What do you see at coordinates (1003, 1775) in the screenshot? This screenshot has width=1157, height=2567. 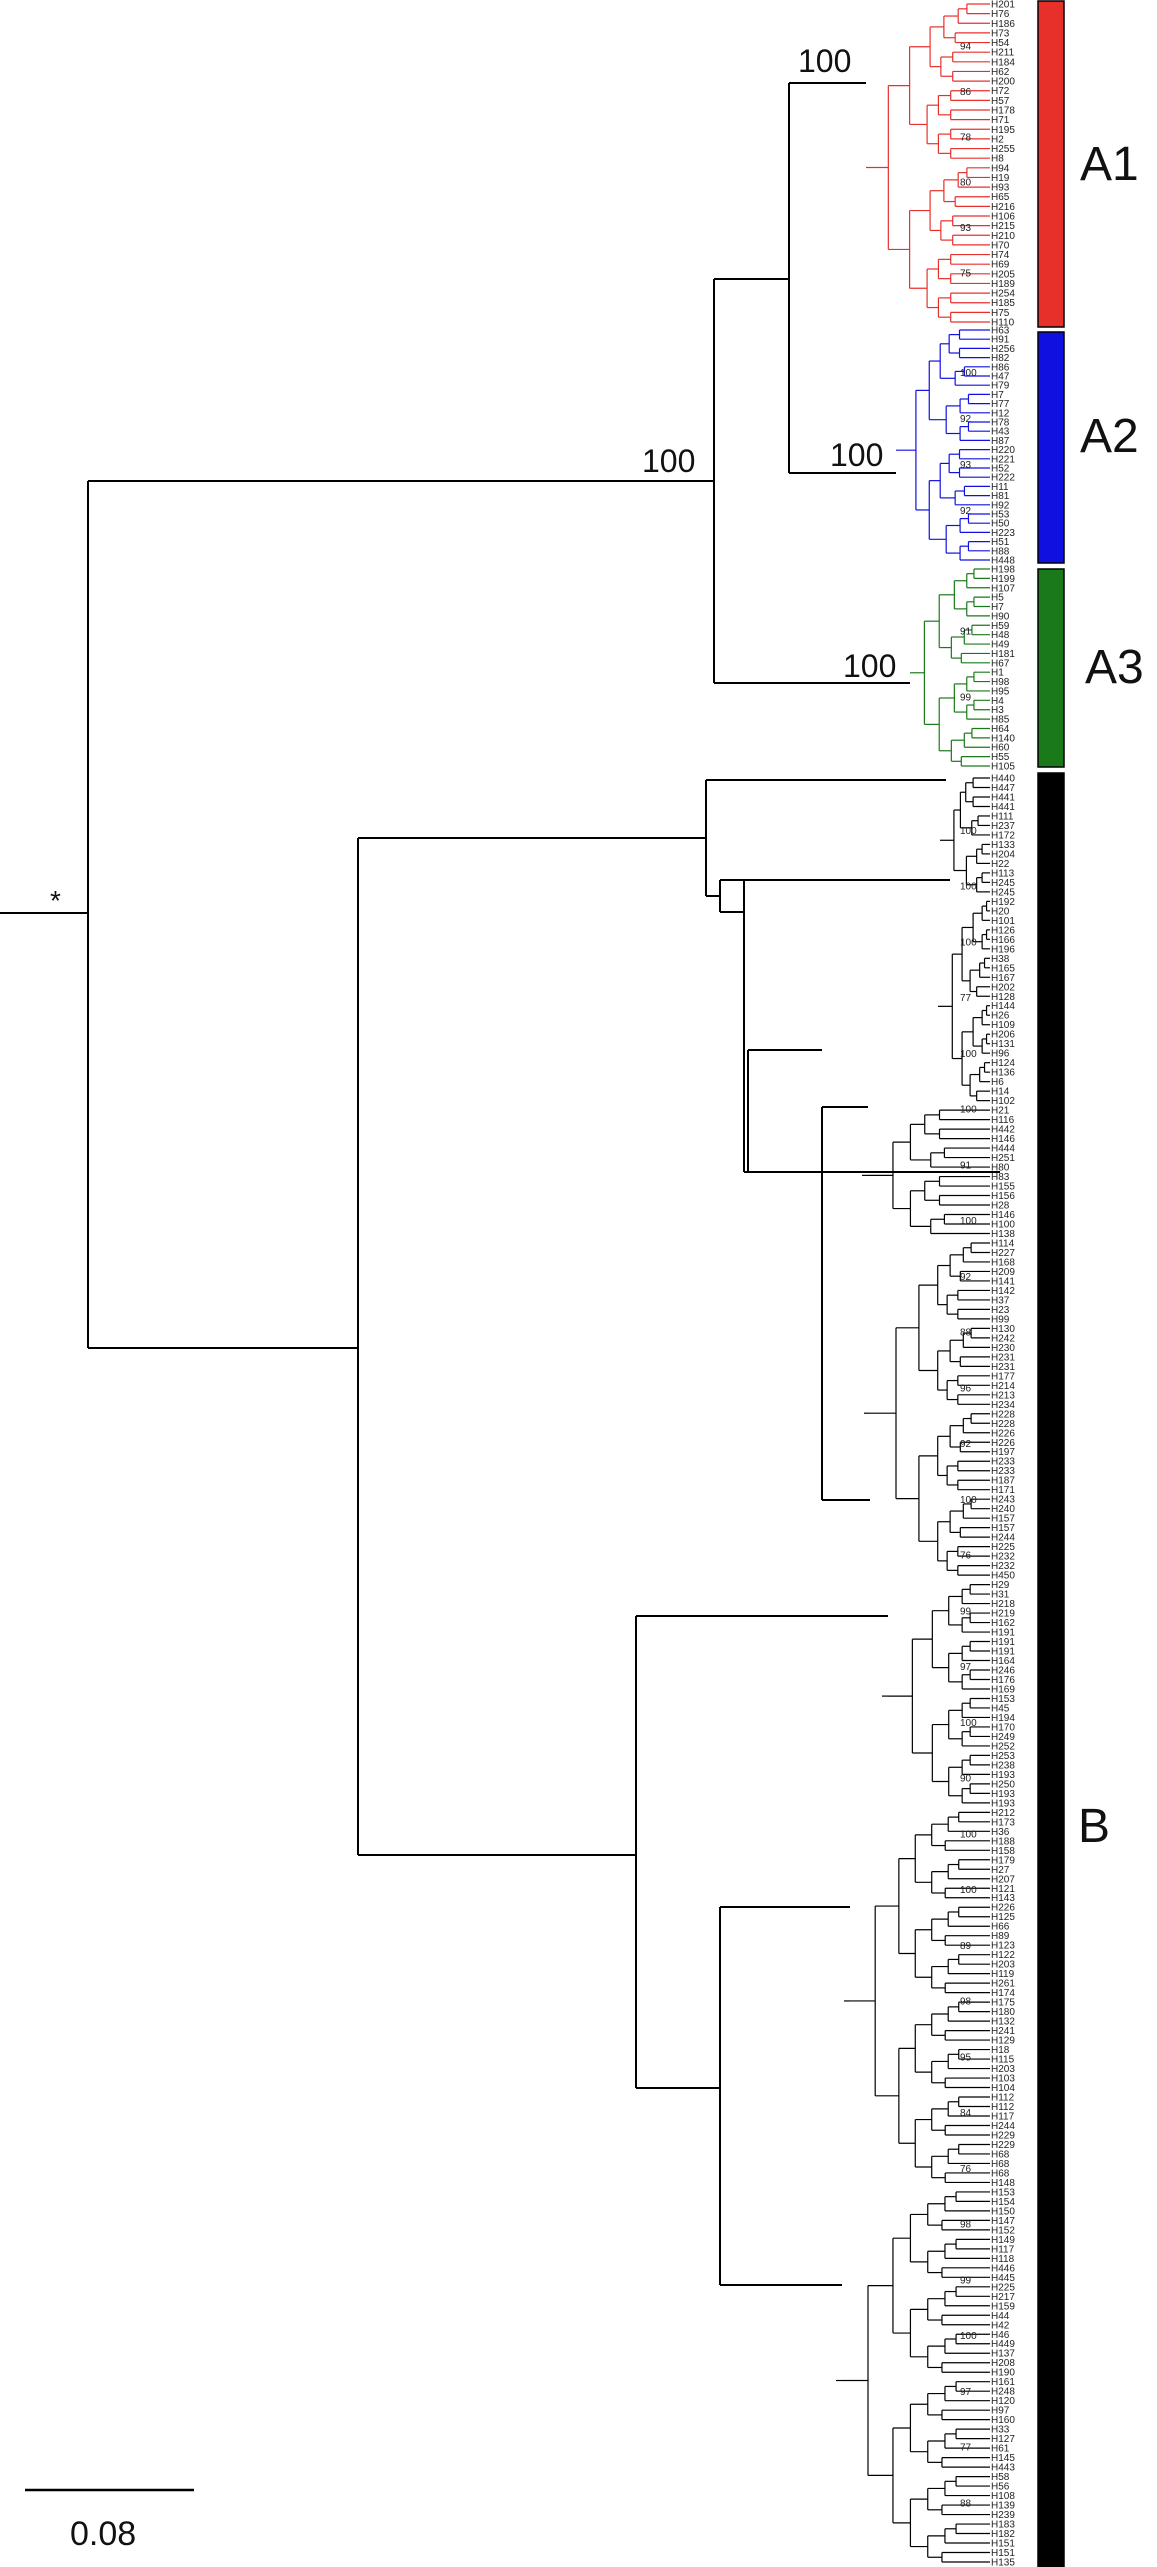 I see `tip-label: H193` at bounding box center [1003, 1775].